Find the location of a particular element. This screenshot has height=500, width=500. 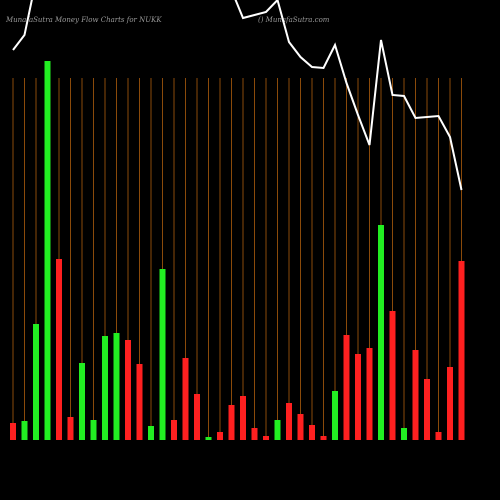

watermark: () MunafaSutra.com is located at coordinates (294, 20).